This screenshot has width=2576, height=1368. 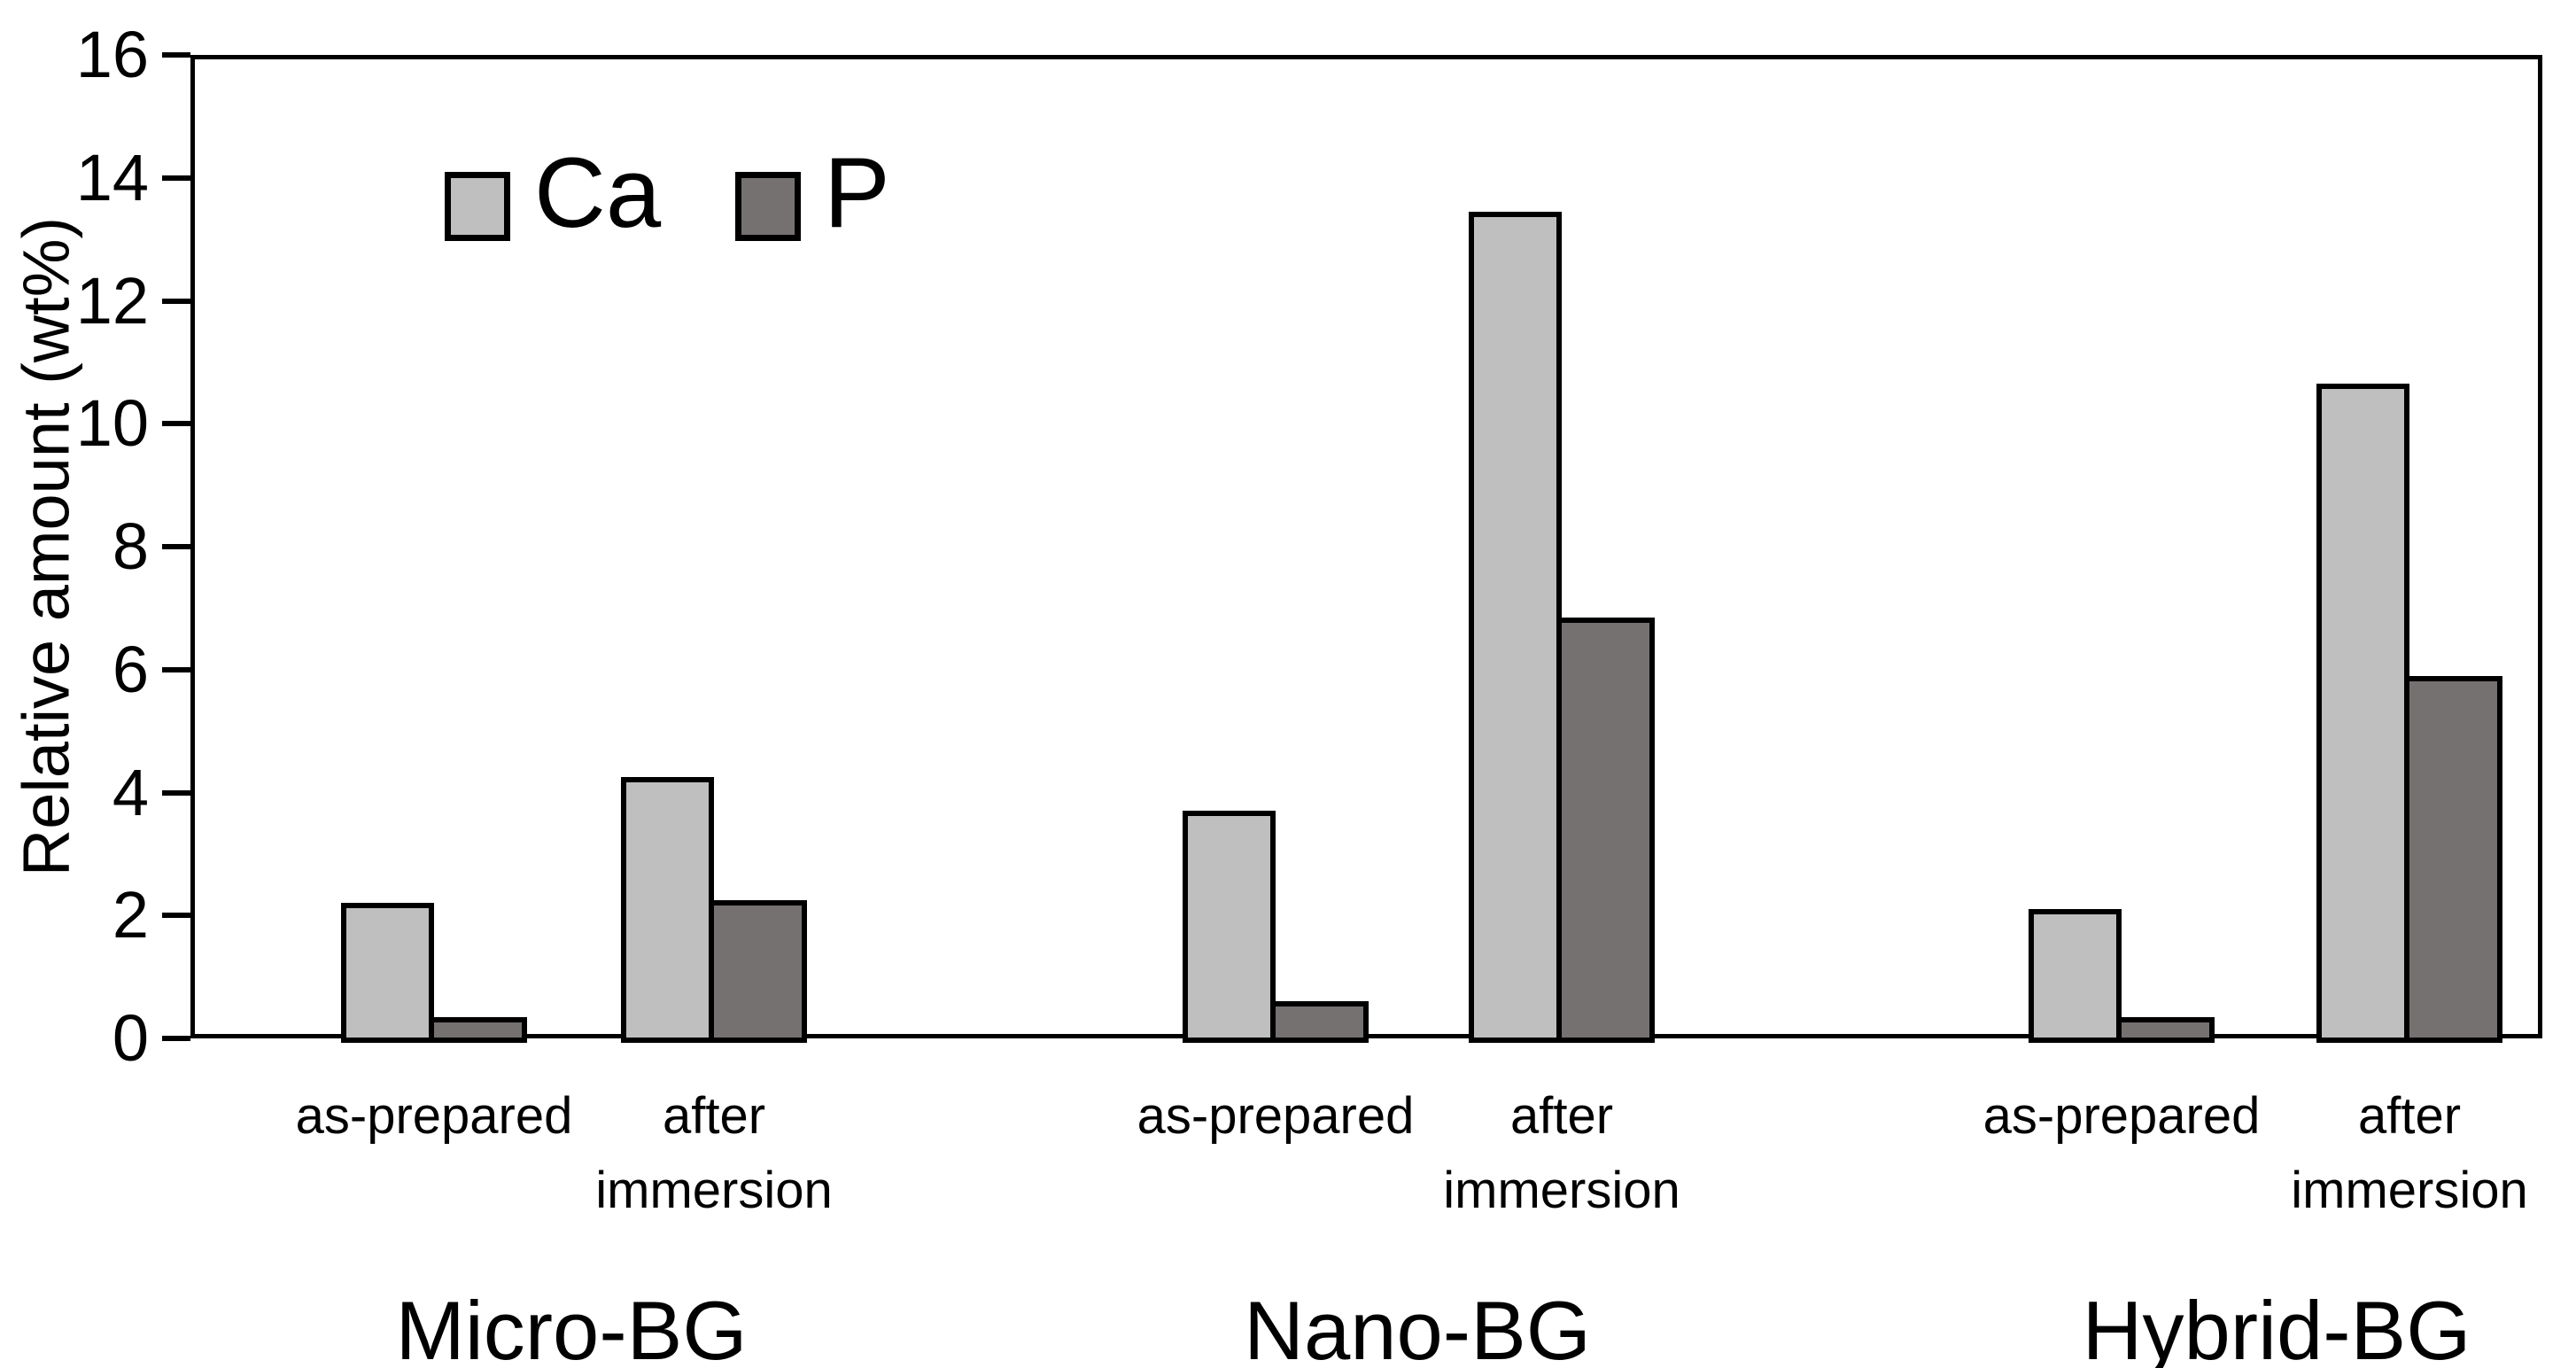 I want to click on y-axis-tick-label: 4, so click(x=130, y=792).